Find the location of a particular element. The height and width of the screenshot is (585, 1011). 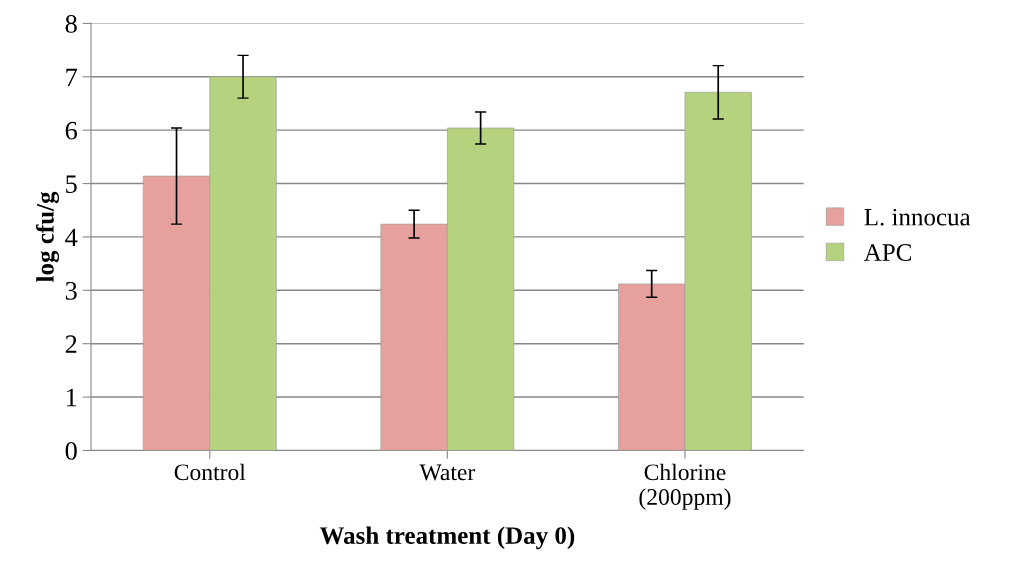

y-tick-label: 7 is located at coordinates (72, 77).